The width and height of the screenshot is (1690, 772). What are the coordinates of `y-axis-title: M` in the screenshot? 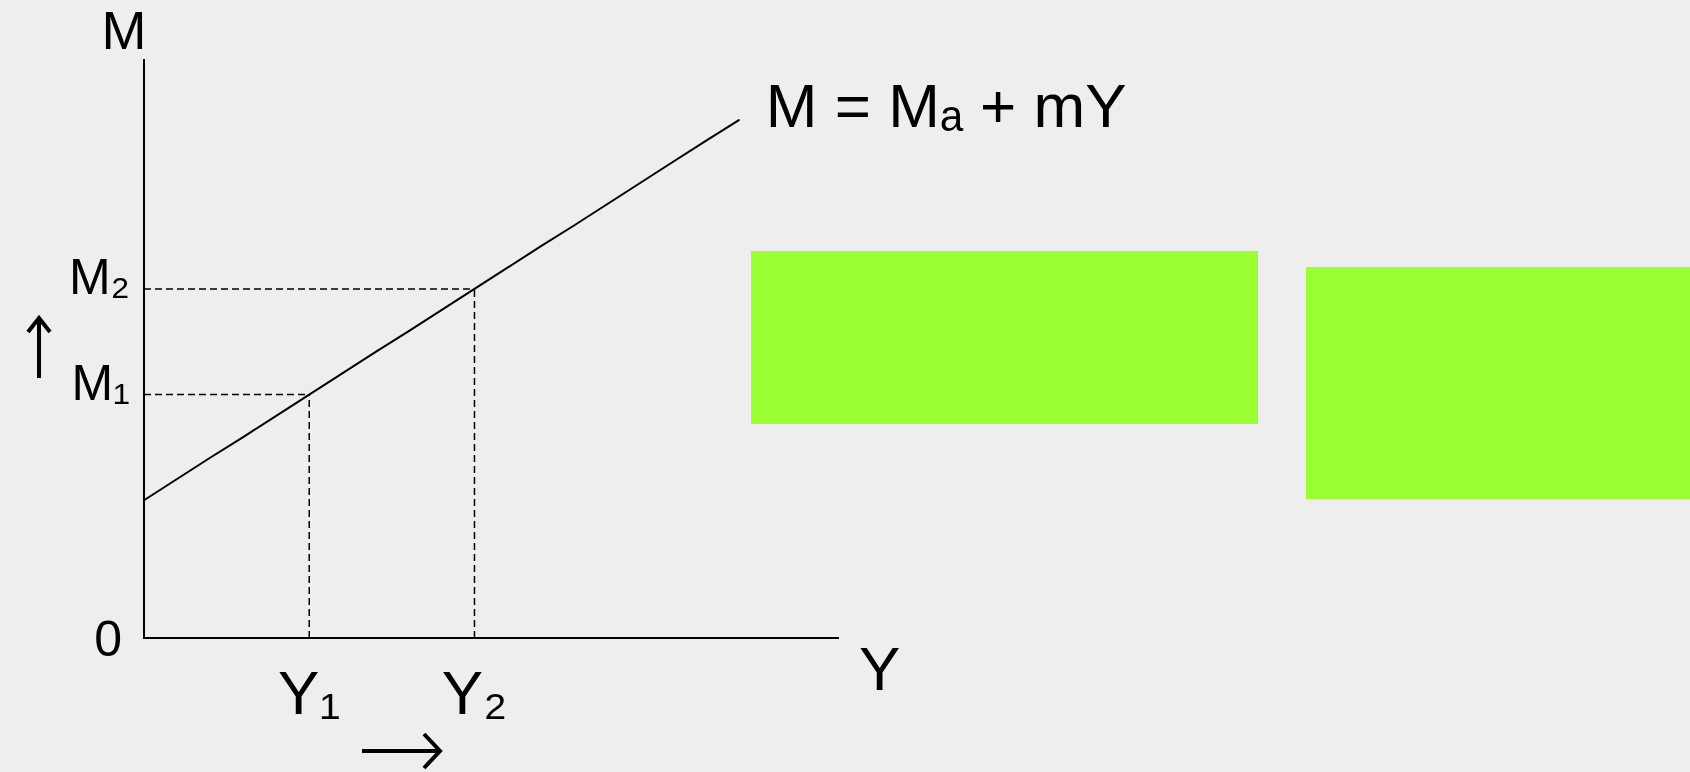 It's located at (124, 30).